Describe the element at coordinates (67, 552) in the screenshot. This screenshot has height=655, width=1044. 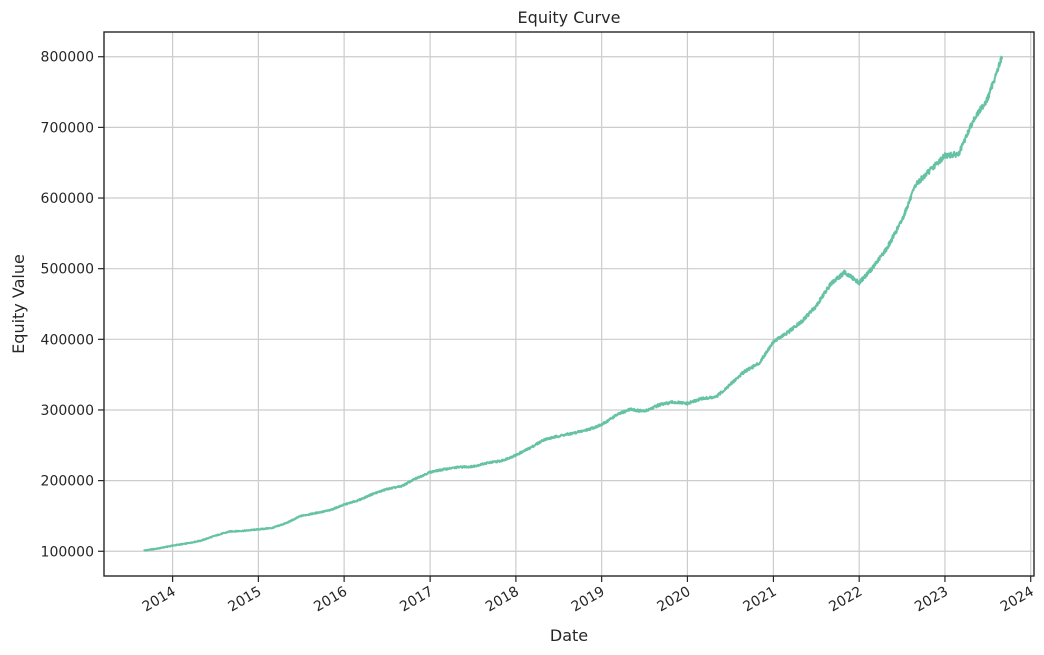
I see `y-tick-label: 100000` at that location.